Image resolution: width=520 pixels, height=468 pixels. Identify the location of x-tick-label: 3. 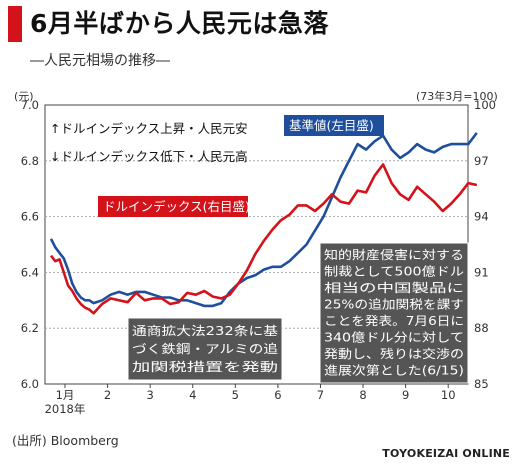
(149, 395).